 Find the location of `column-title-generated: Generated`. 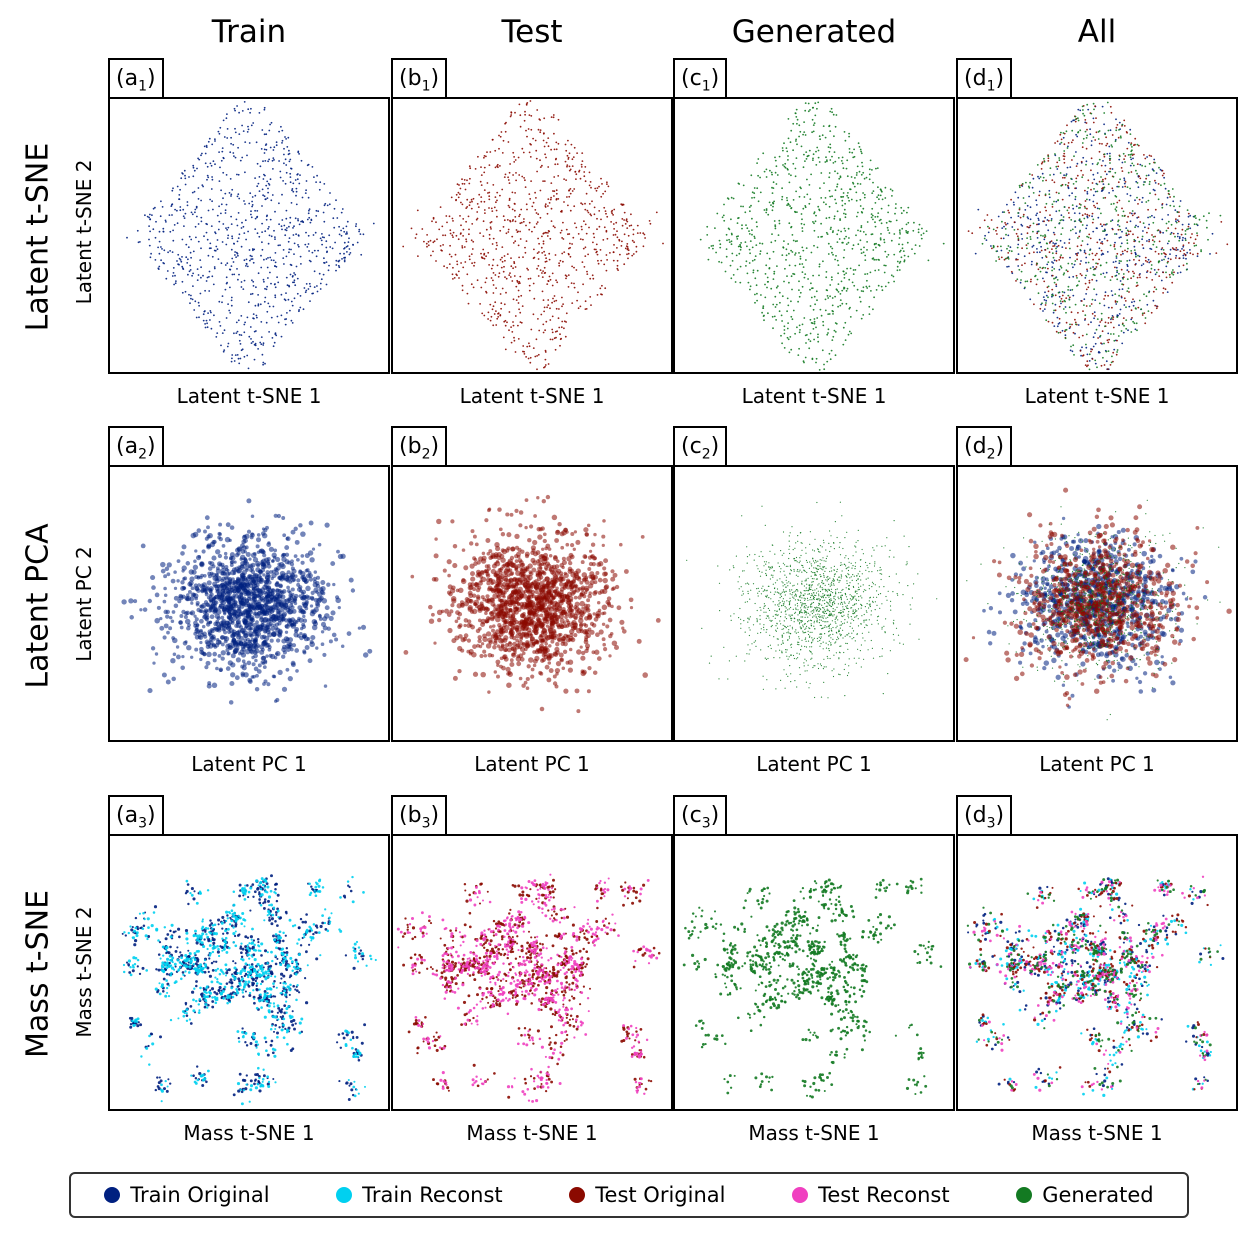

column-title-generated: Generated is located at coordinates (814, 32).